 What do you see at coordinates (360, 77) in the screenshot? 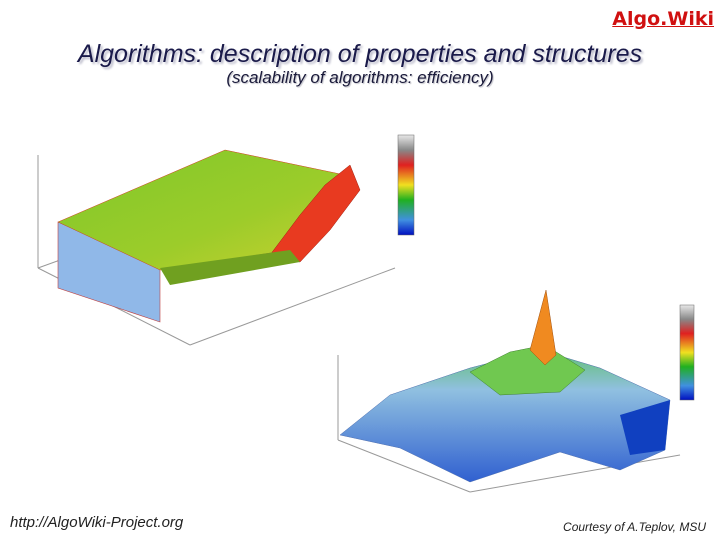
I see `subtitle: (scalability of algorithms: efficiency)` at bounding box center [360, 77].